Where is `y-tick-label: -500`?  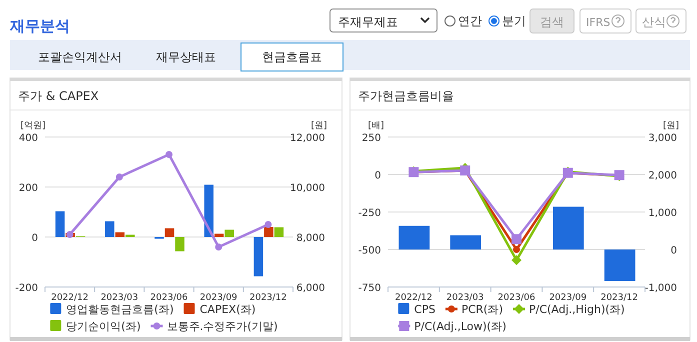
y-tick-label: -500 is located at coordinates (369, 251).